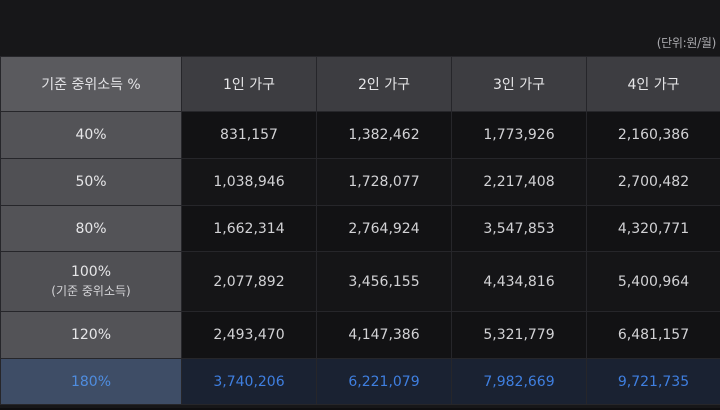 This screenshot has width=720, height=410. I want to click on header-3-person: 3인 가구, so click(519, 84).